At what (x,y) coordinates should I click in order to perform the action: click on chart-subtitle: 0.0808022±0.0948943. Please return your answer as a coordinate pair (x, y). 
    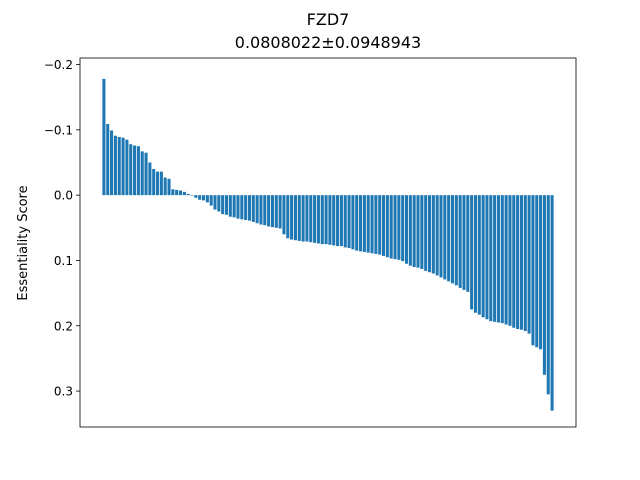
    Looking at the image, I should click on (328, 42).